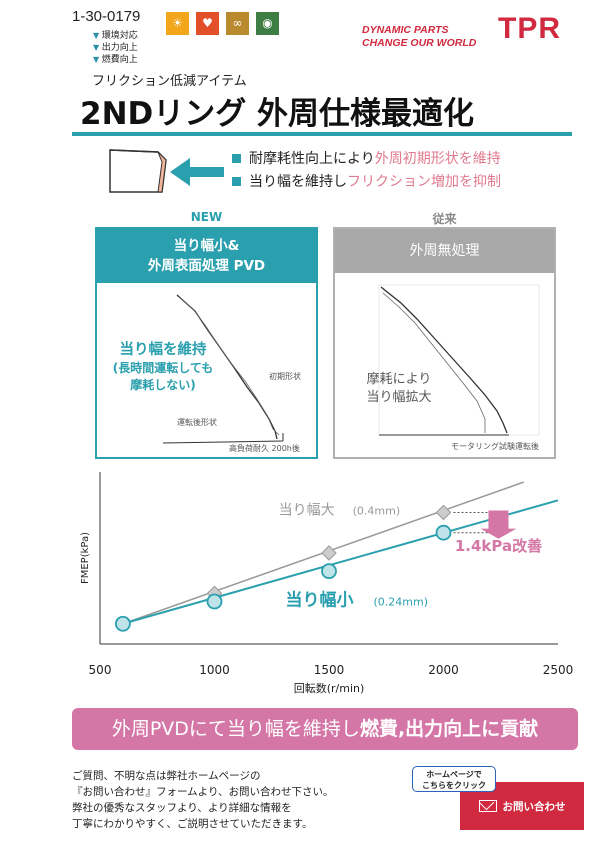 This screenshot has width=600, height=848. Describe the element at coordinates (85, 558) in the screenshot. I see `y-axis-label: FMEP(kPa)` at that location.